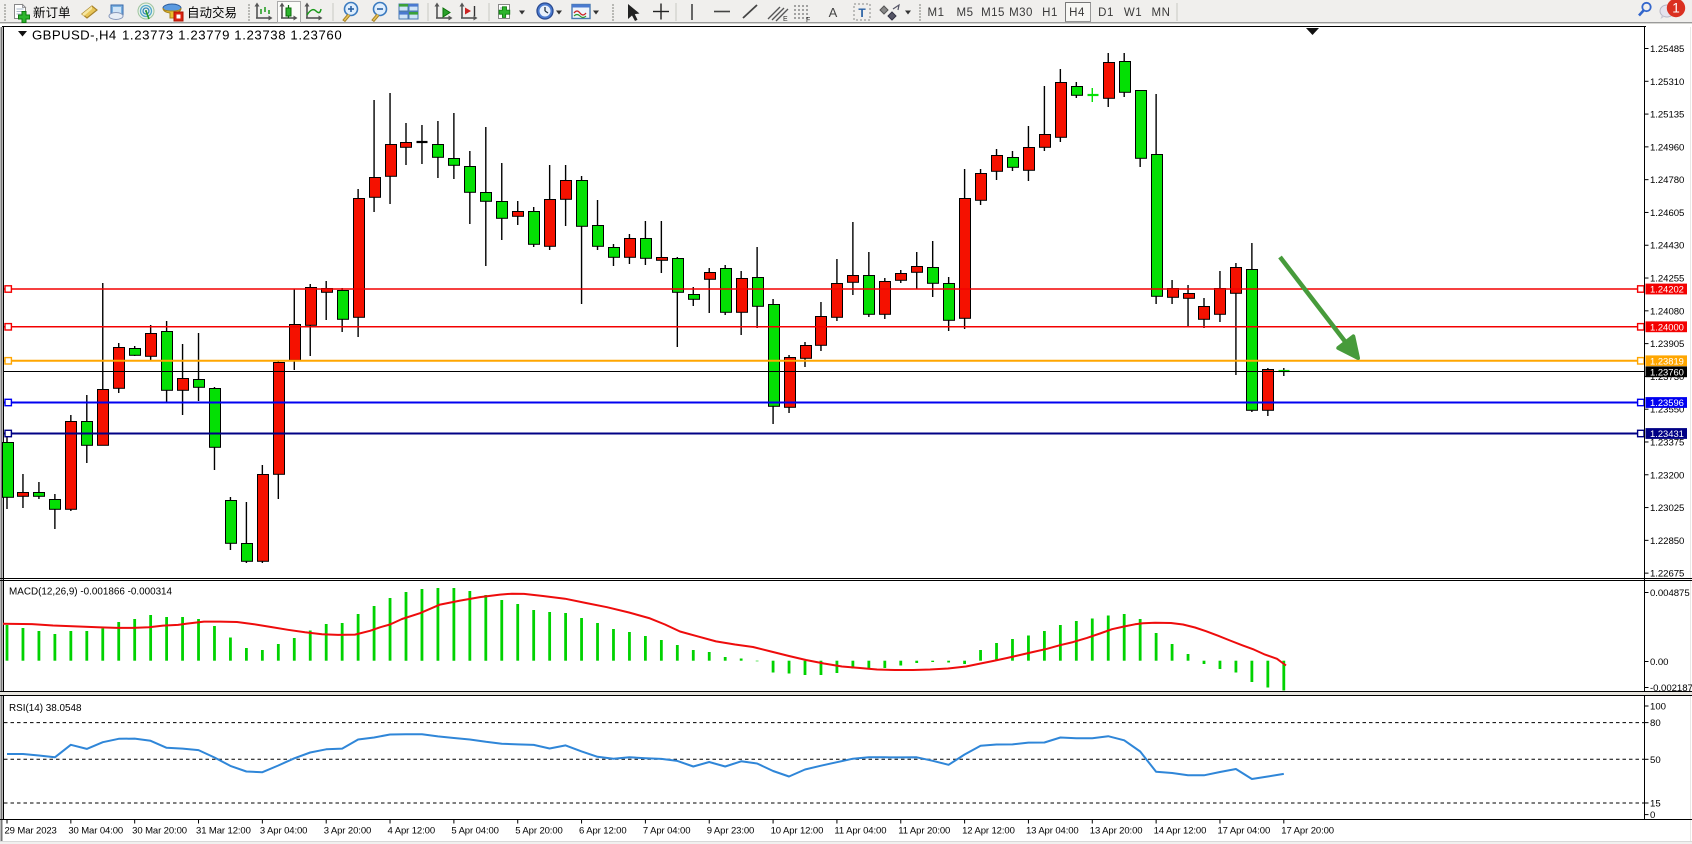 This screenshot has height=844, width=1692. What do you see at coordinates (1133, 13) in the screenshot?
I see `svg-text: W1` at bounding box center [1133, 13].